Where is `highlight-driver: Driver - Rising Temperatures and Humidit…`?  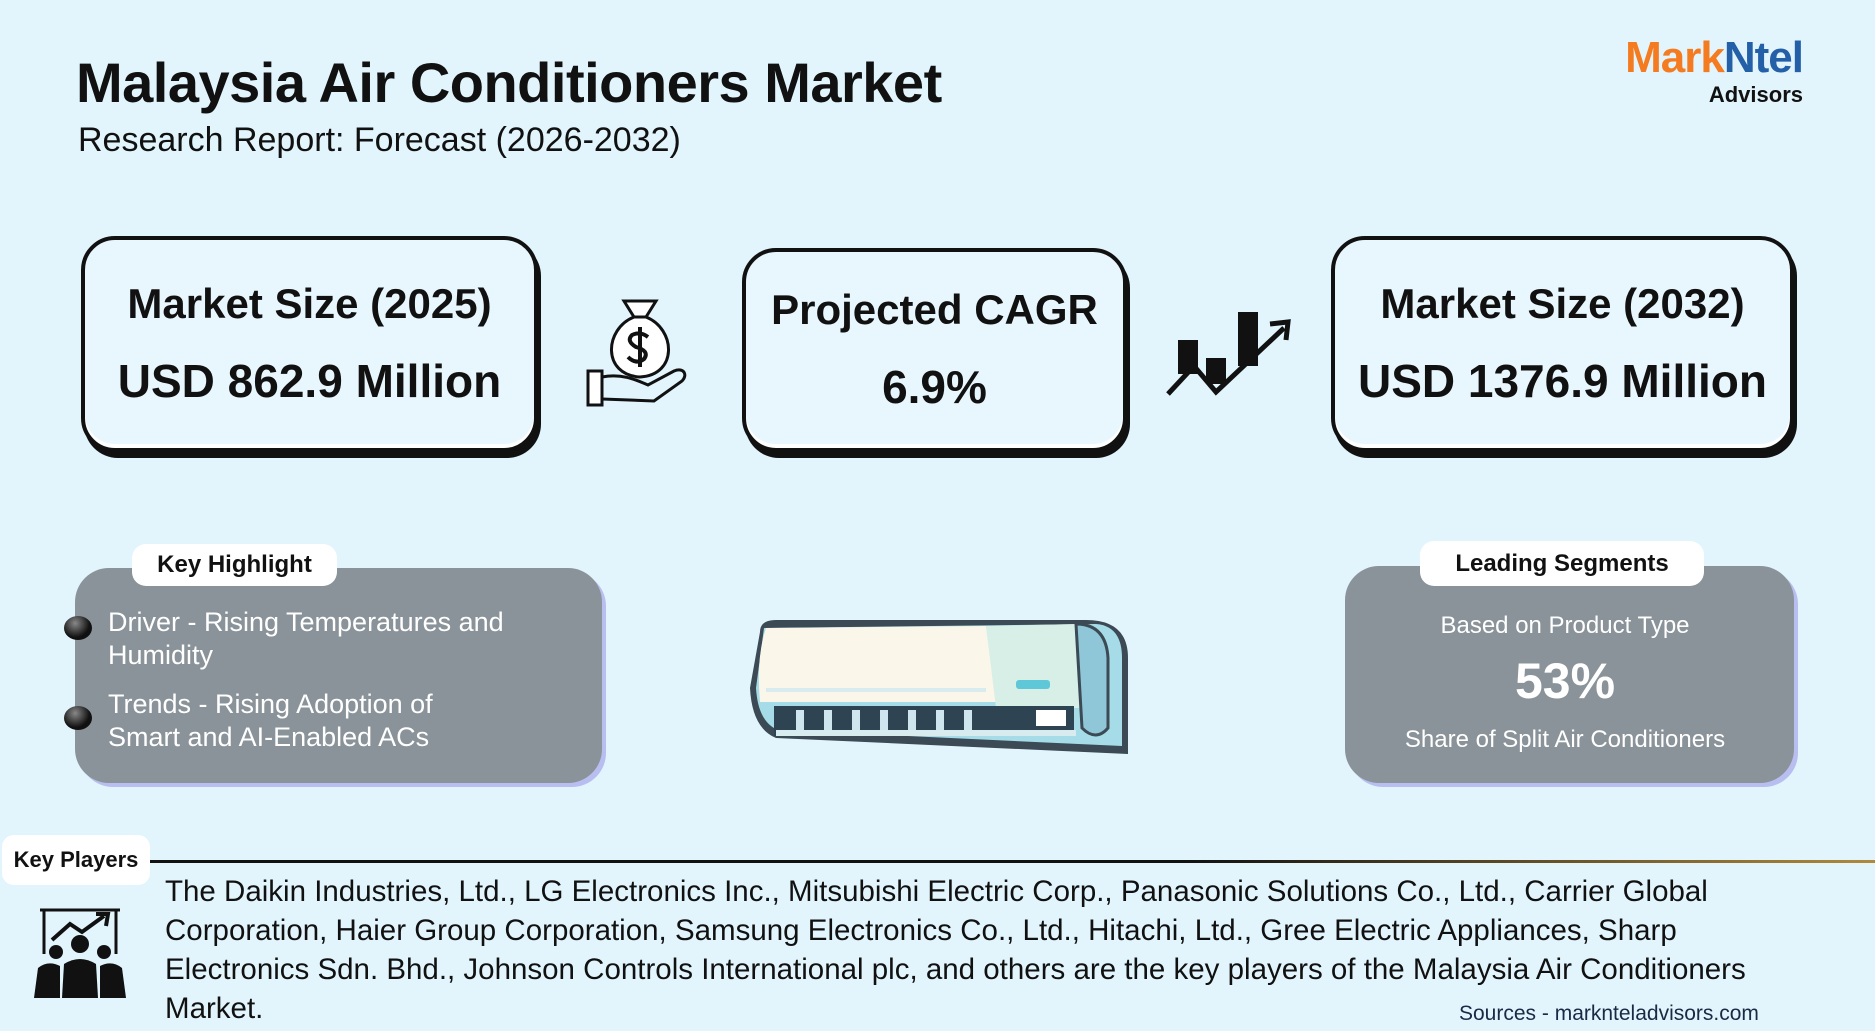
highlight-driver: Driver - Rising Temperatures and Humidit… is located at coordinates (306, 638).